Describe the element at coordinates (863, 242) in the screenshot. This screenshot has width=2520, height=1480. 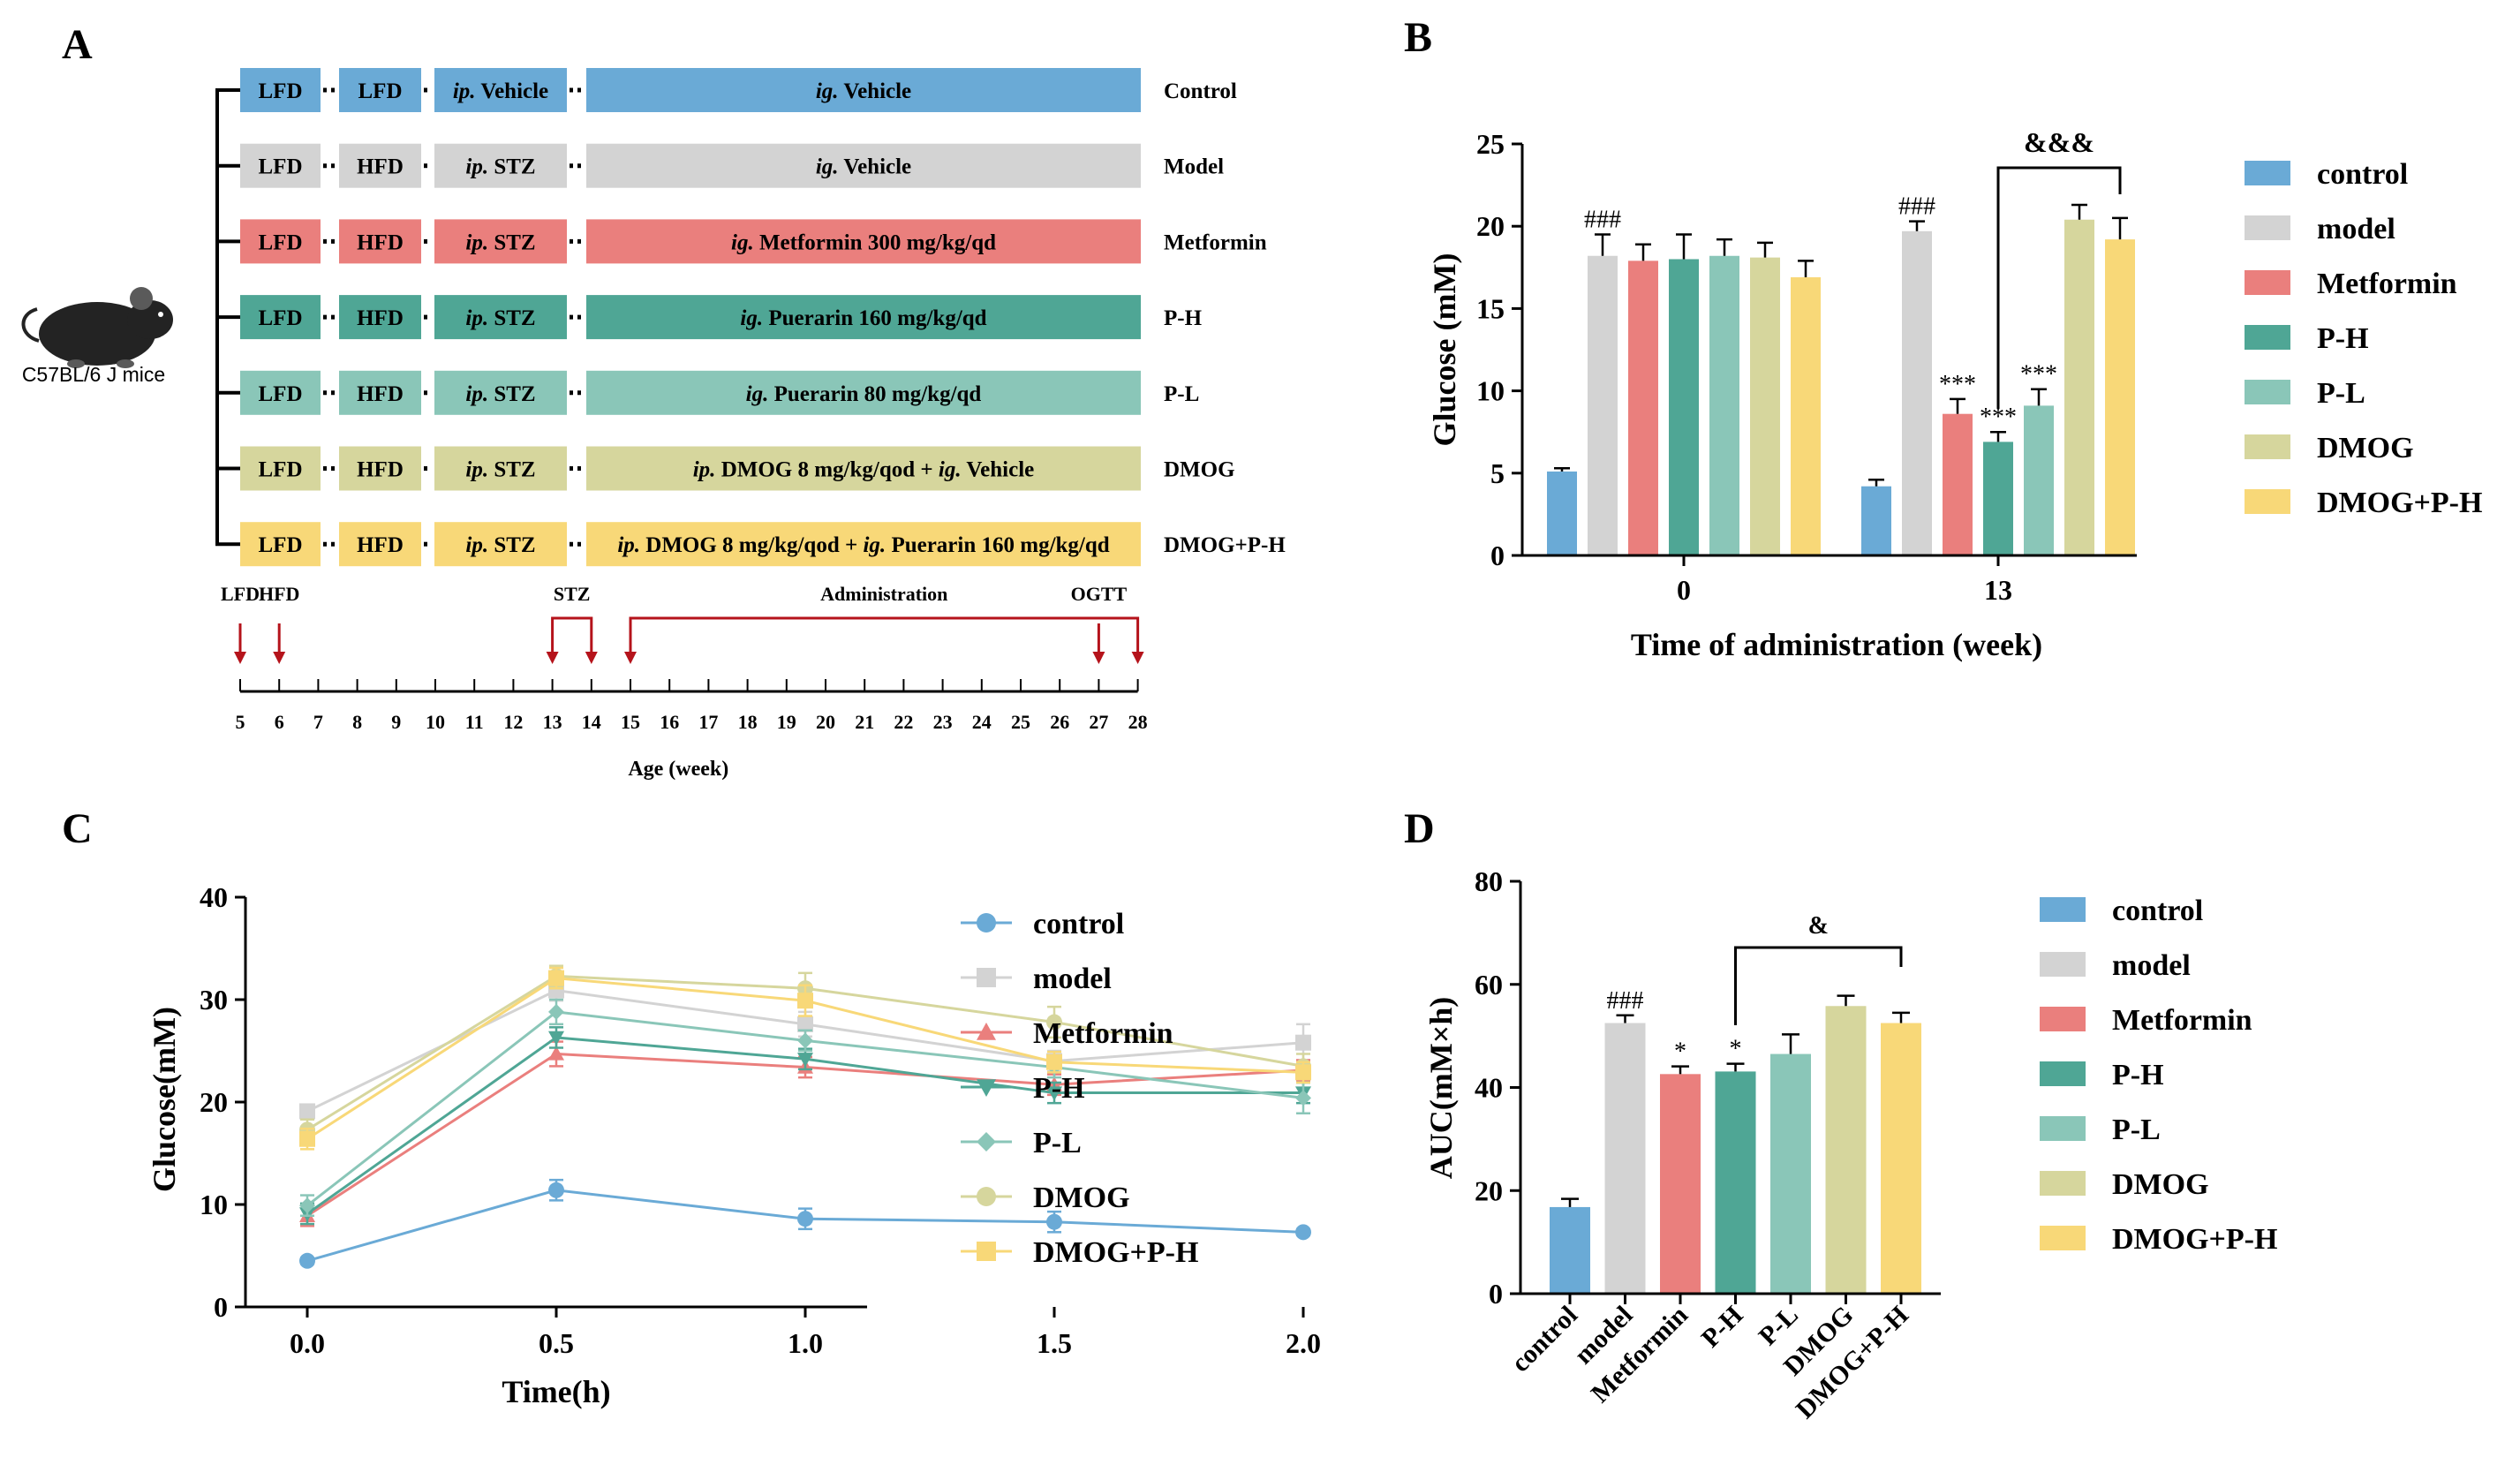
I see `treatment-label: ig. Metformin 300 mg/kg/qd` at that location.